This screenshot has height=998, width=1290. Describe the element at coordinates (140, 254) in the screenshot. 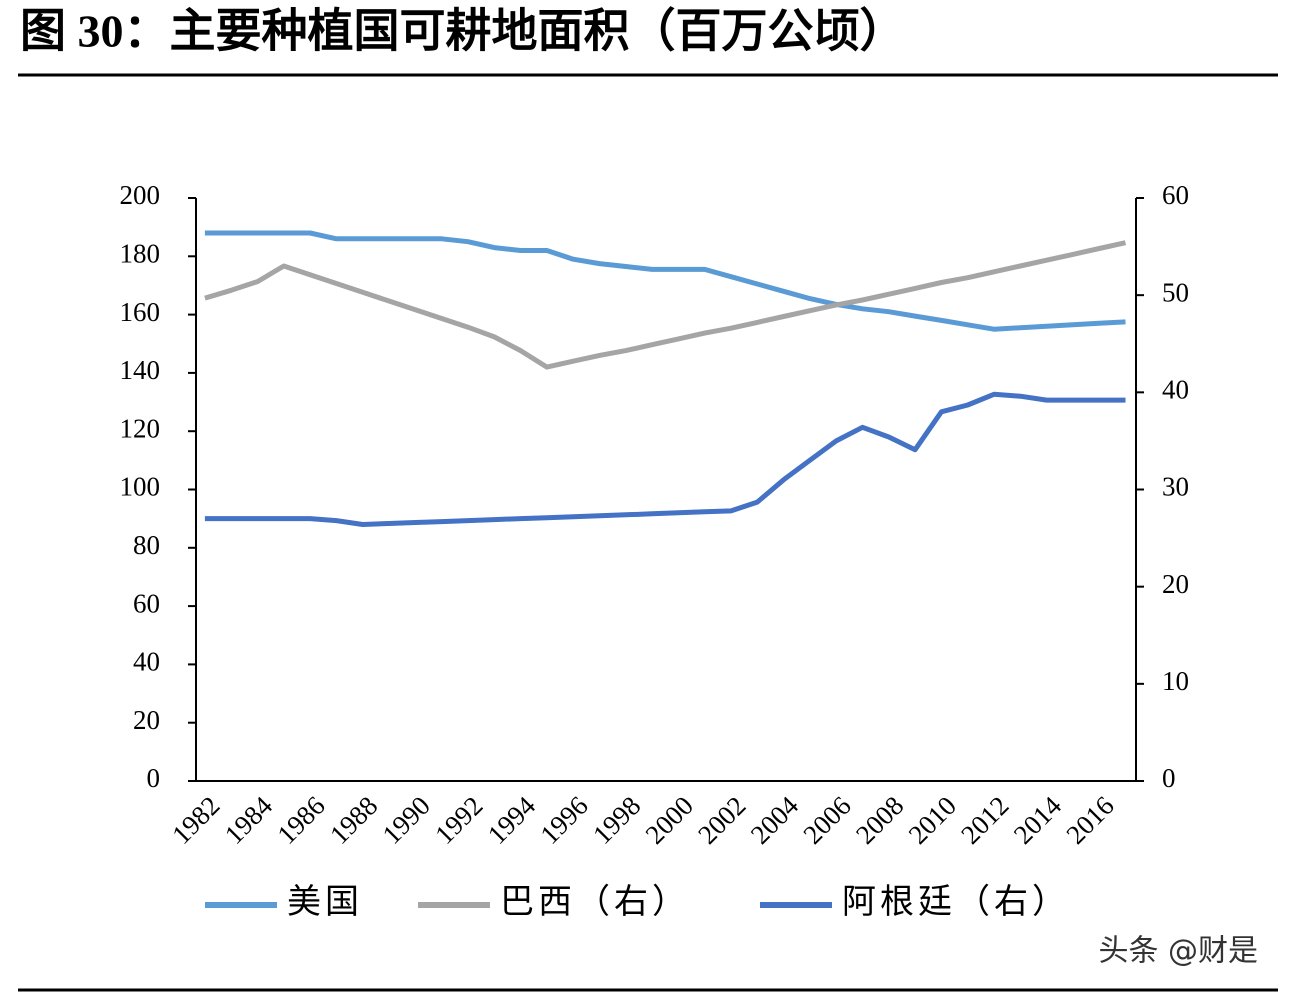

I see `y-tick-label: 180` at that location.